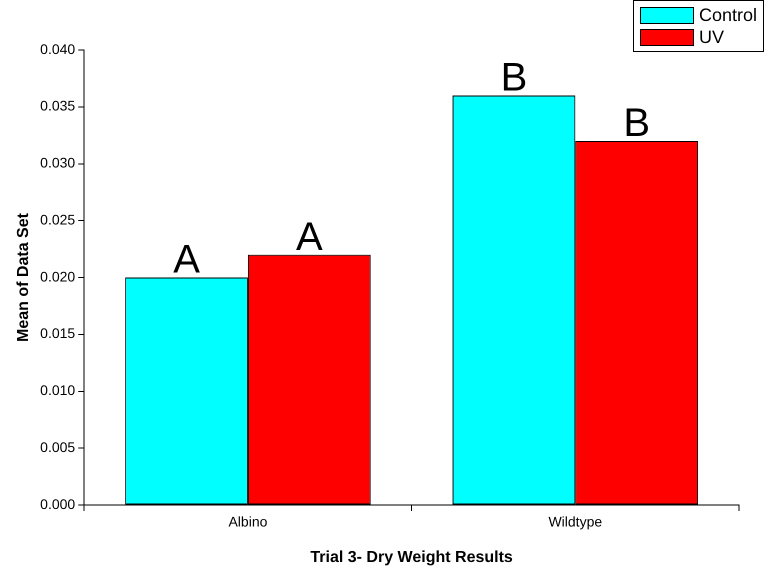 The image size is (764, 581). Describe the element at coordinates (248, 521) in the screenshot. I see `x-tick-label: Albino` at that location.